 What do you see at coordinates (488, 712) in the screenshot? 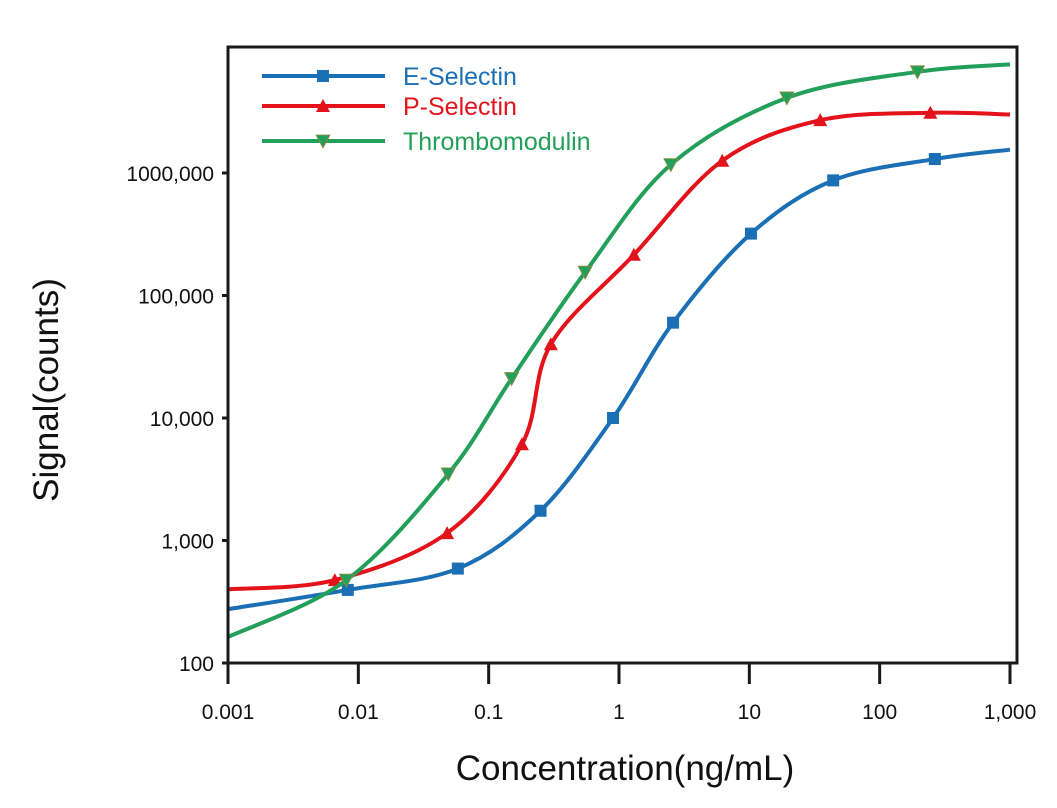
I see `x-tick-label: 0.1` at bounding box center [488, 712].